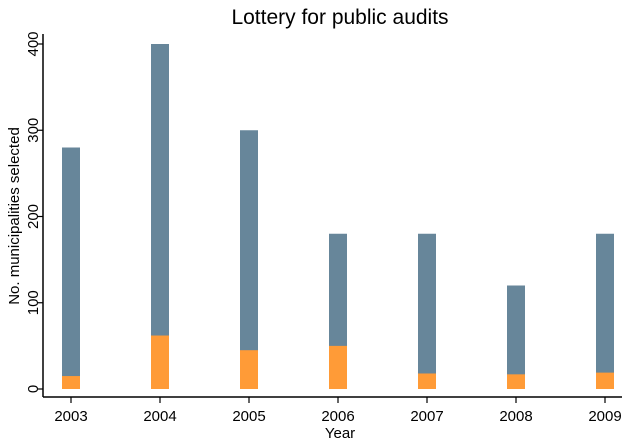 The width and height of the screenshot is (625, 441). What do you see at coordinates (337, 416) in the screenshot?
I see `x-tick-label-2006: 2006` at bounding box center [337, 416].